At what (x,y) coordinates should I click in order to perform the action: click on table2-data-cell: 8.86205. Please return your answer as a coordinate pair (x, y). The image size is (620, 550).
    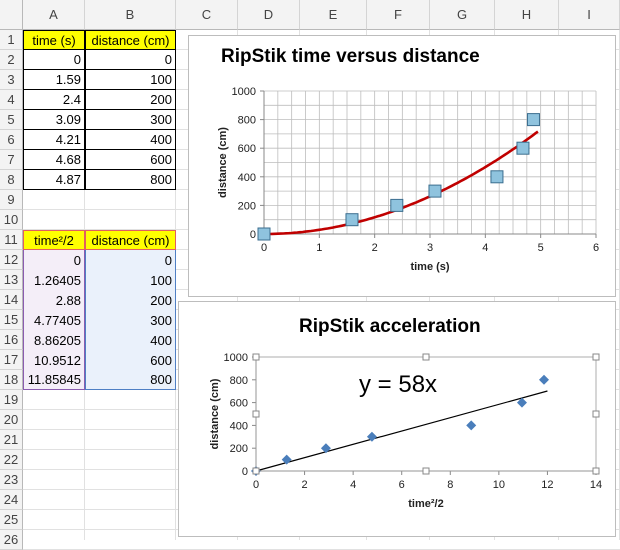
    Looking at the image, I should click on (54, 340).